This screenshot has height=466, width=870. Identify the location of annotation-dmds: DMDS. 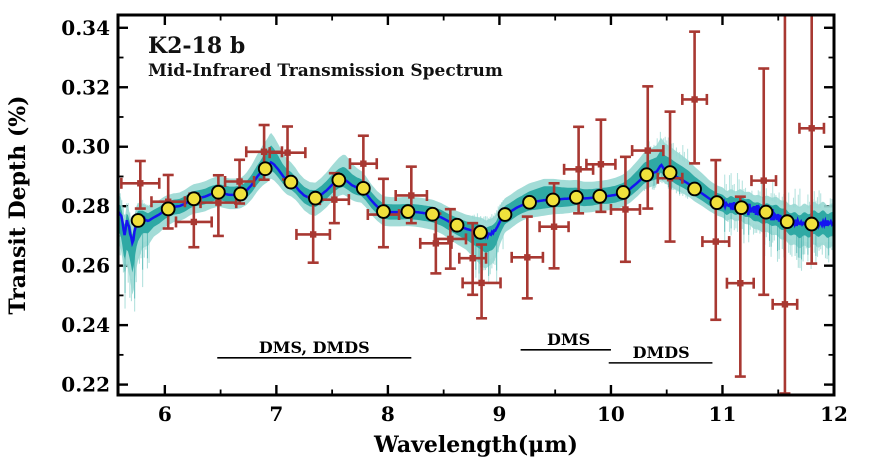
(661, 352).